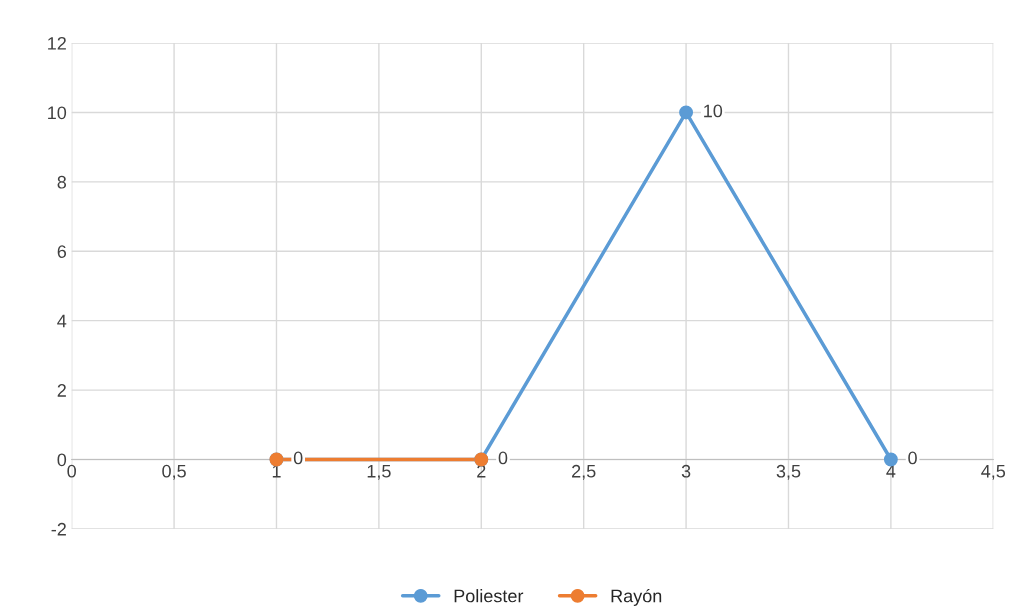  What do you see at coordinates (891, 471) in the screenshot?
I see `x-tick-label: 4` at bounding box center [891, 471].